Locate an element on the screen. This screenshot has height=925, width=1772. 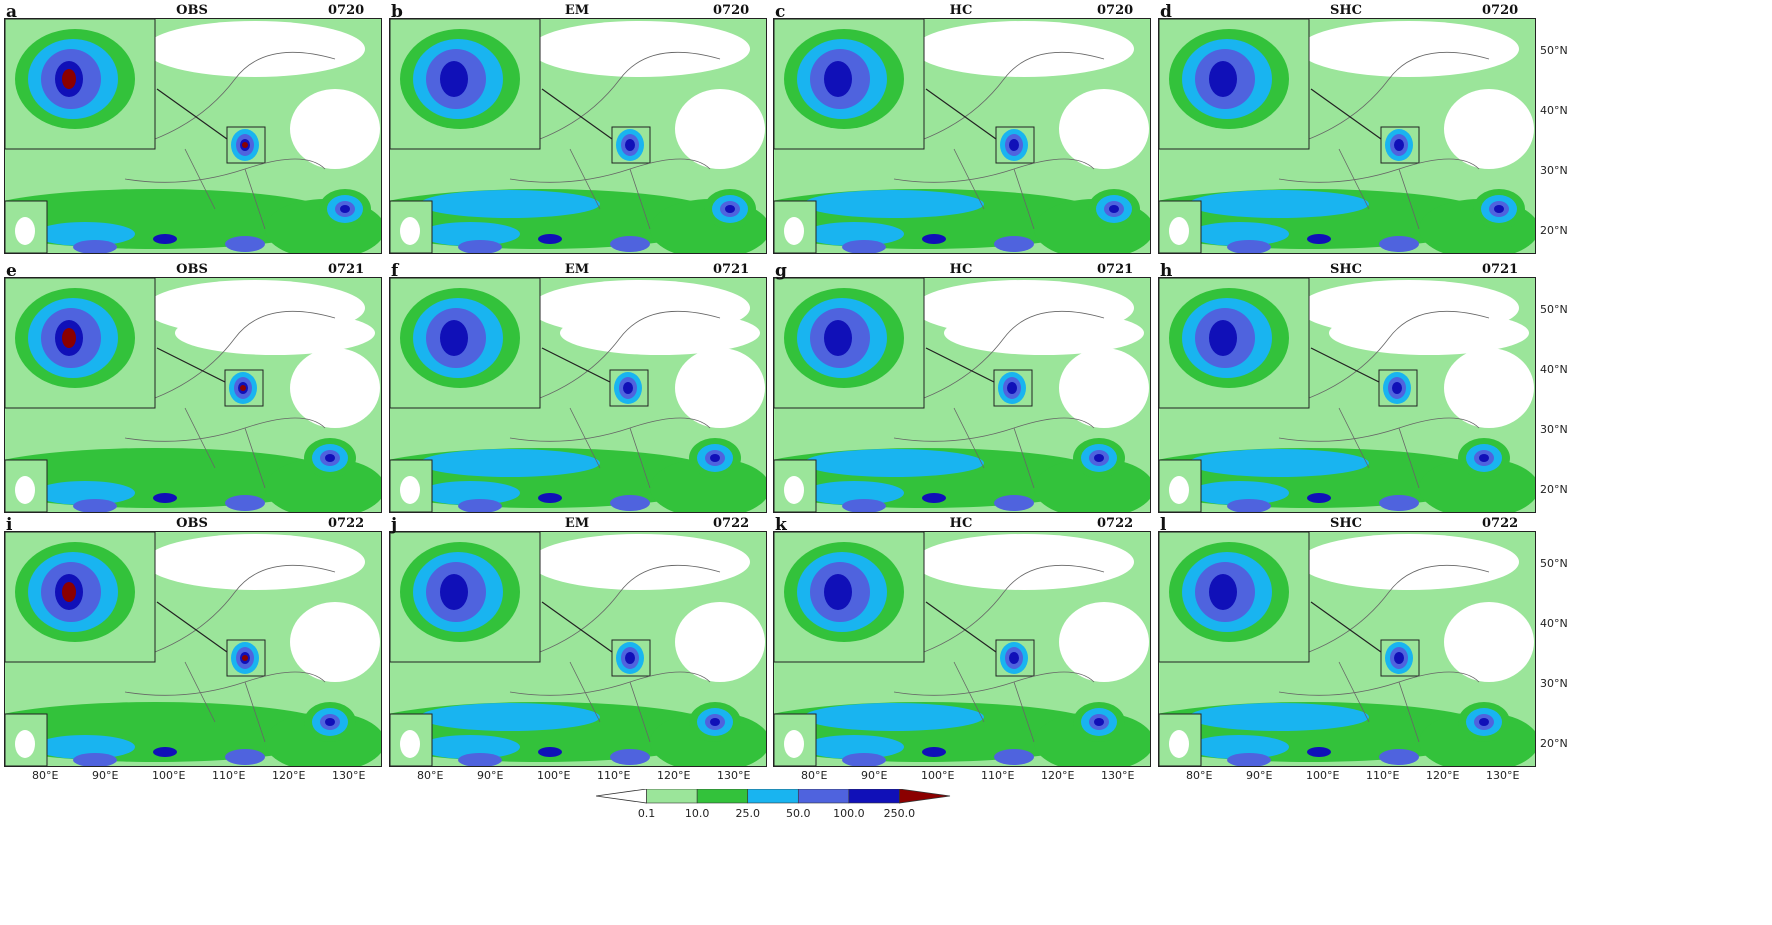
lat-tick-label: 20°N is located at coordinates (1554, 230).